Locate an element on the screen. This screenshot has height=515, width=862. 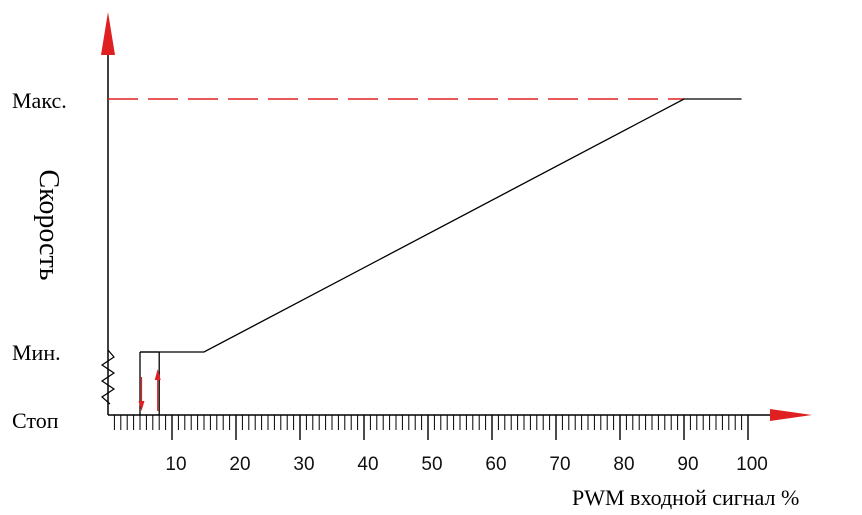
tick-labels: 10 20 30 40 50 60 70 80 90 100 is located at coordinates (466, 464).